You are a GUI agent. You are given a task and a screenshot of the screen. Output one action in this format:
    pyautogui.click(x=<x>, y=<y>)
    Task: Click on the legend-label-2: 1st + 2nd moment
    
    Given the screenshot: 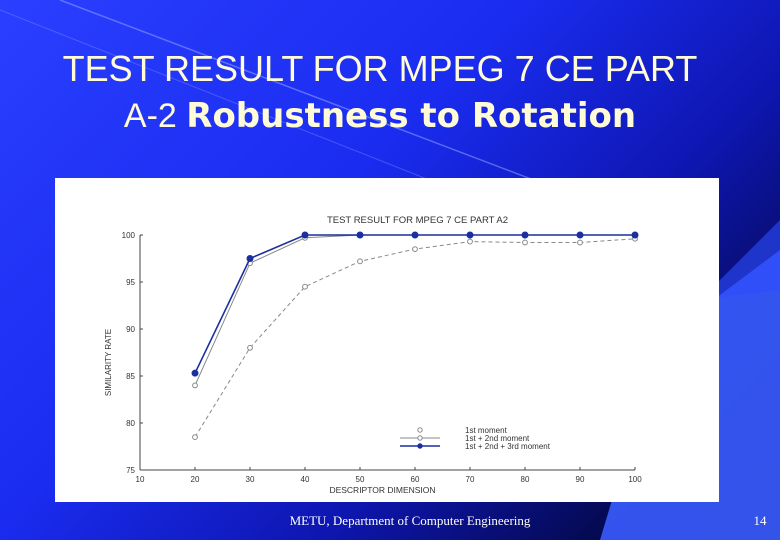 What is the action you would take?
    pyautogui.click(x=497, y=438)
    